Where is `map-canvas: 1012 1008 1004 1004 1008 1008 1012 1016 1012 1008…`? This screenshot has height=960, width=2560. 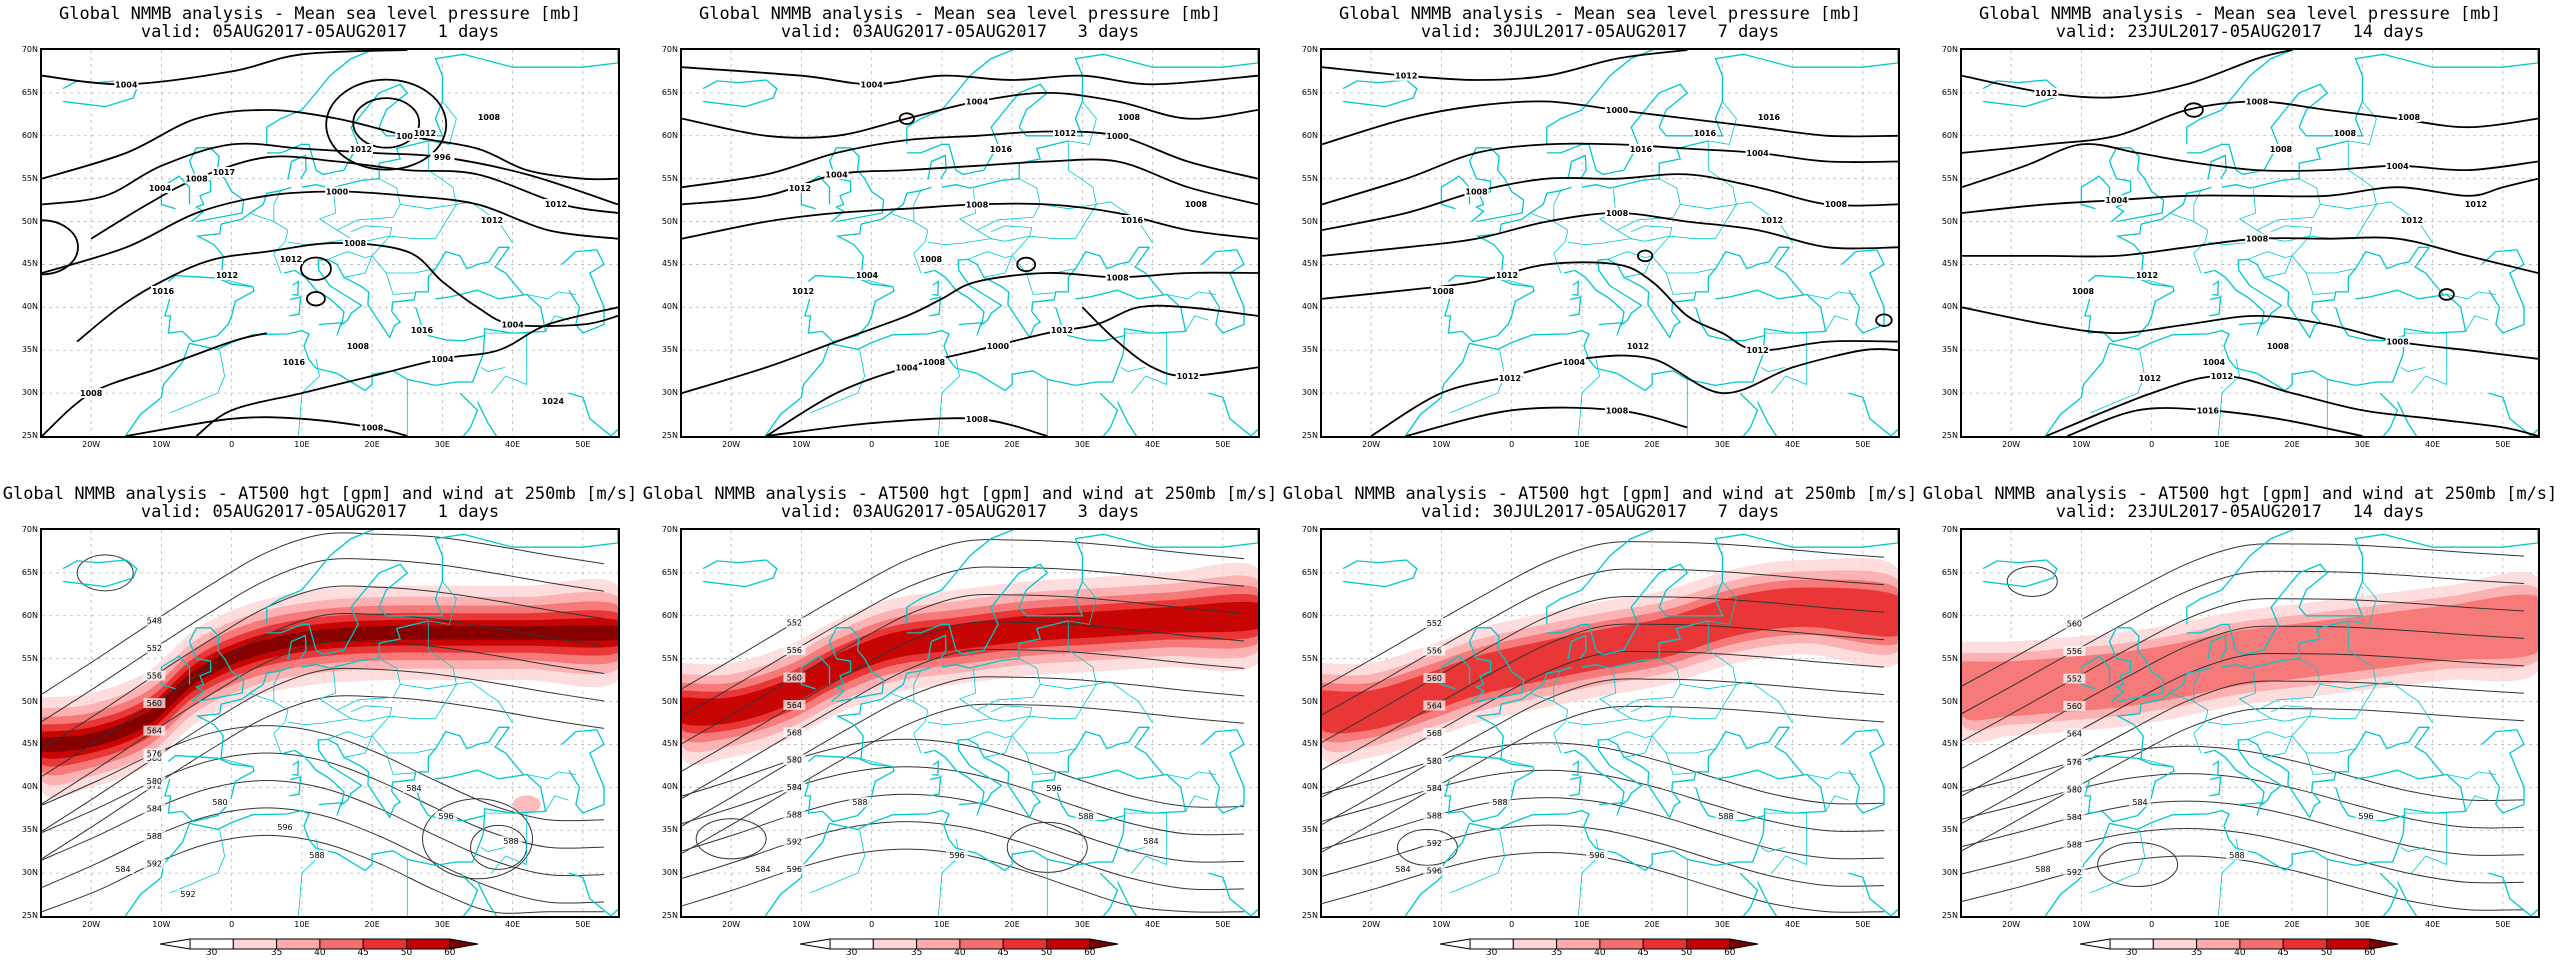
map-canvas: 1012 1008 1004 1004 1008 1008 1012 1016 1012 1008… is located at coordinates (2250, 243).